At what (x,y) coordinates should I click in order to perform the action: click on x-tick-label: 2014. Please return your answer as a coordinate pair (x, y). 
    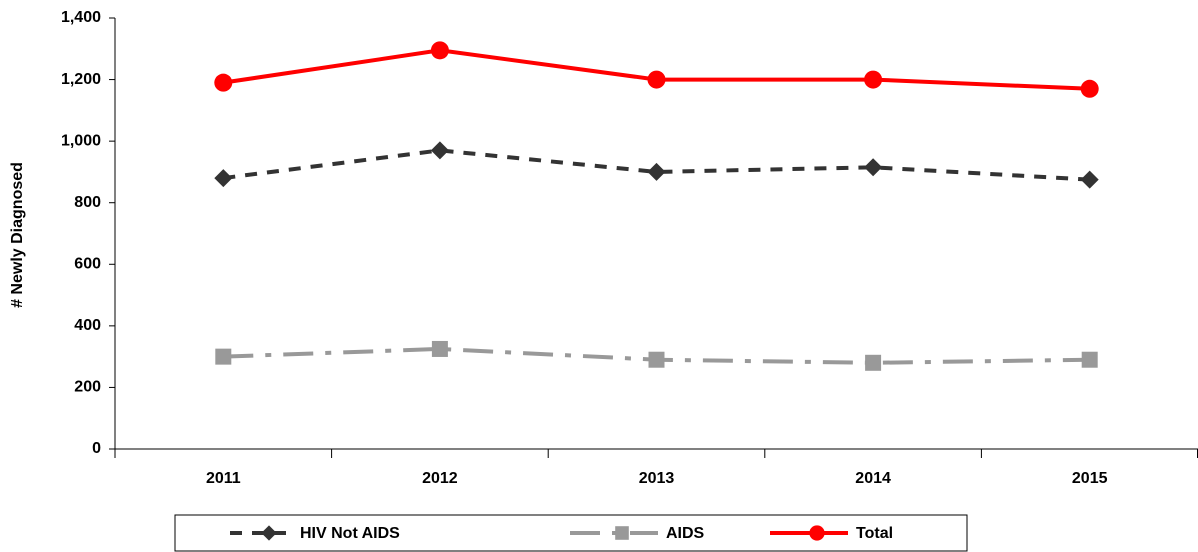
    Looking at the image, I should click on (873, 478).